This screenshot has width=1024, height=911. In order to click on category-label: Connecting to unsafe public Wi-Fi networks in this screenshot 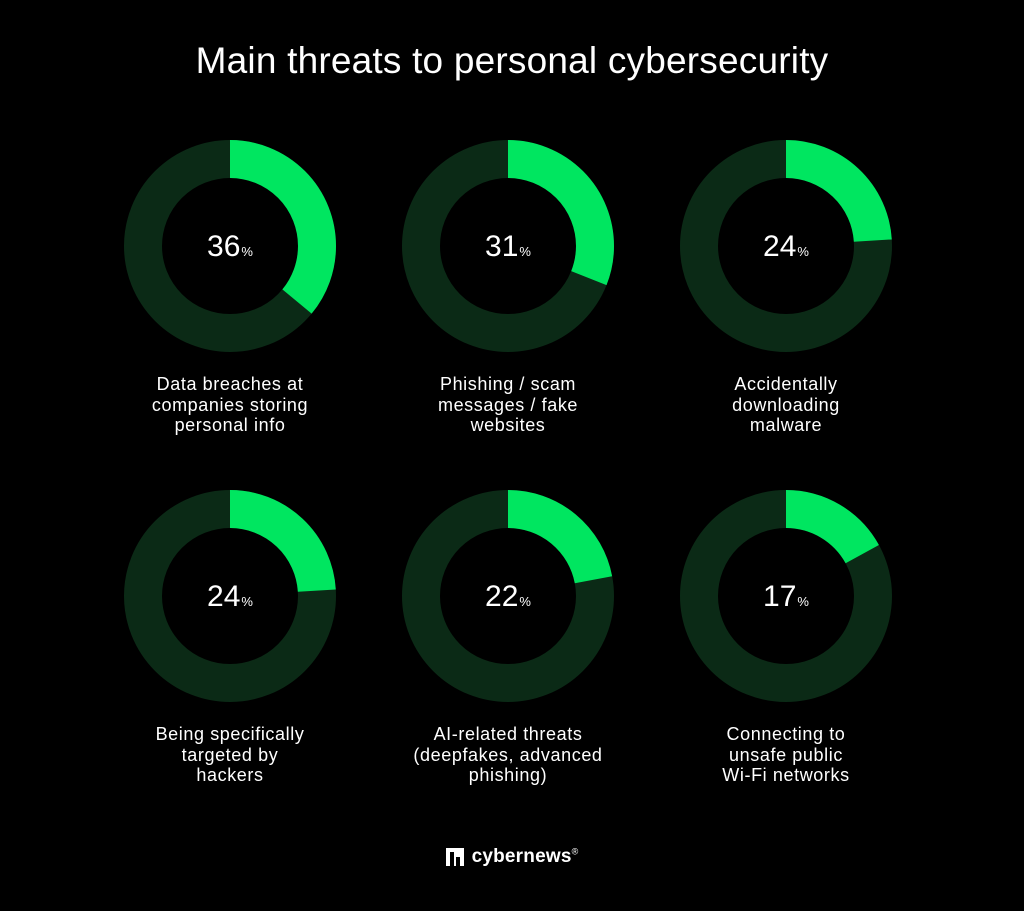, I will do `click(786, 755)`.